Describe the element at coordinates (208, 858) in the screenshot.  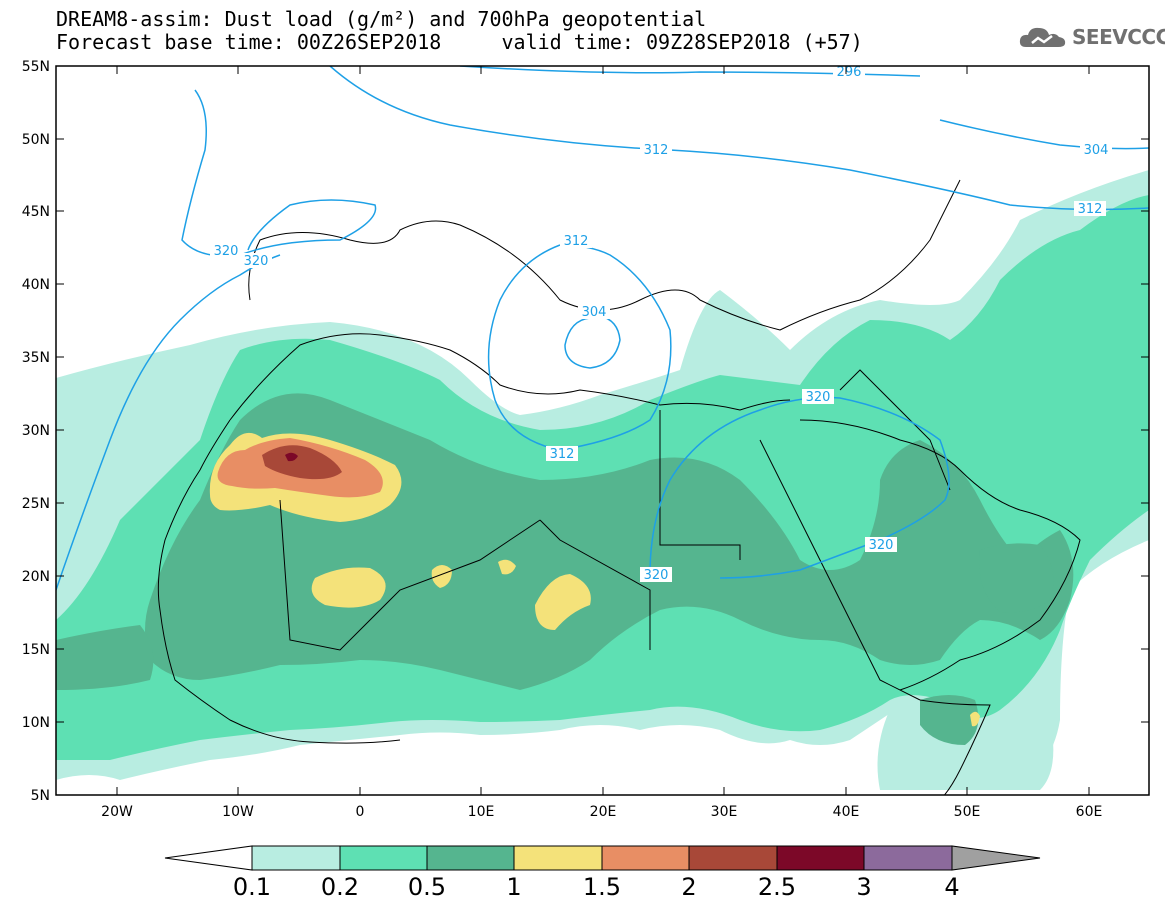
I see `colorbar-low-arrow` at that location.